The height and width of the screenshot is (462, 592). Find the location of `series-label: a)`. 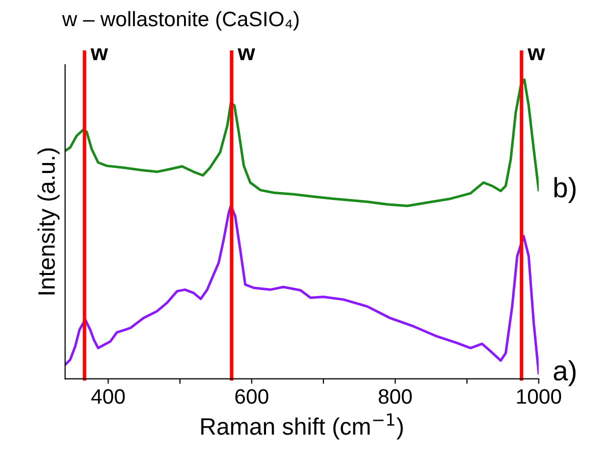

series-label: a) is located at coordinates (565, 373).